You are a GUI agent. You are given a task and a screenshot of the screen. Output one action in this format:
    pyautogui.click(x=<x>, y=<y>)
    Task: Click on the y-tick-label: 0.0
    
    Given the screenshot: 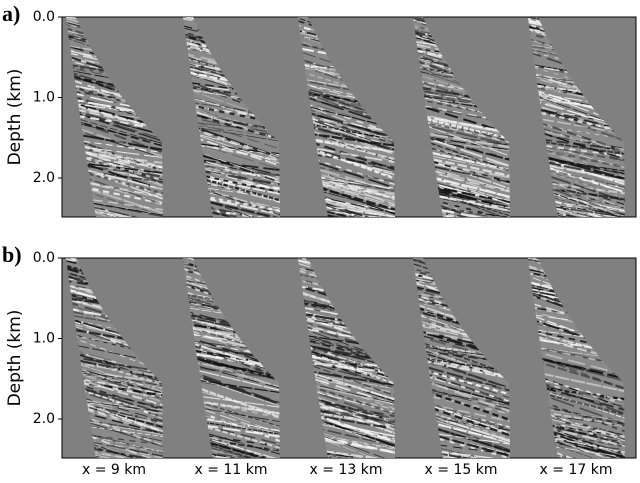 What is the action you would take?
    pyautogui.click(x=44, y=17)
    